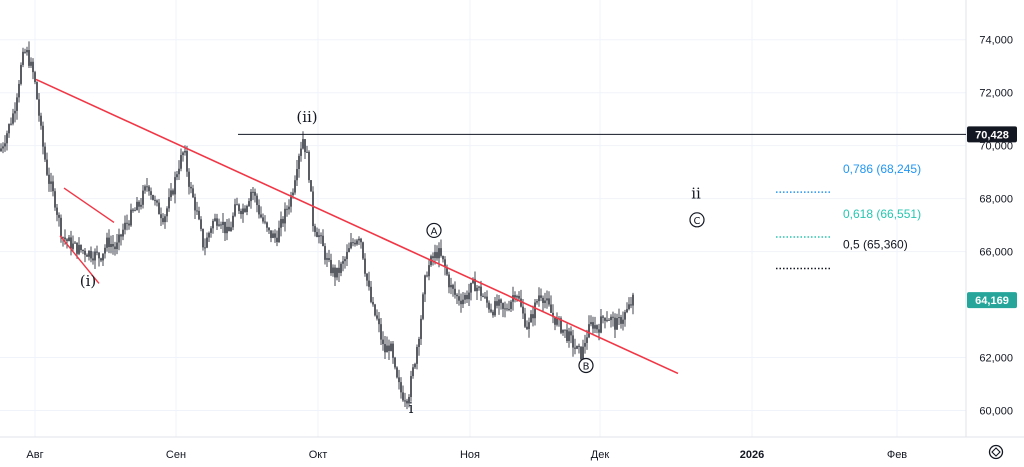 The width and height of the screenshot is (1024, 467). I want to click on time-axis: Авг Сен Окт Ноя Дек 2026 Фев, so click(466, 455).